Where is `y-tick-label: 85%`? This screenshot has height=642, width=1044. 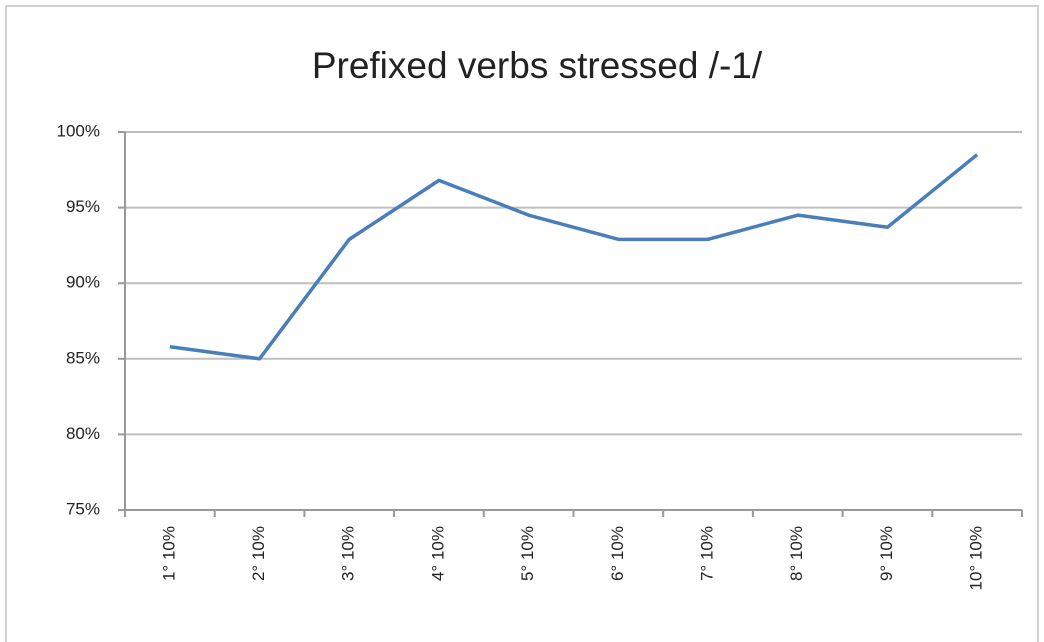 y-tick-label: 85% is located at coordinates (83, 357).